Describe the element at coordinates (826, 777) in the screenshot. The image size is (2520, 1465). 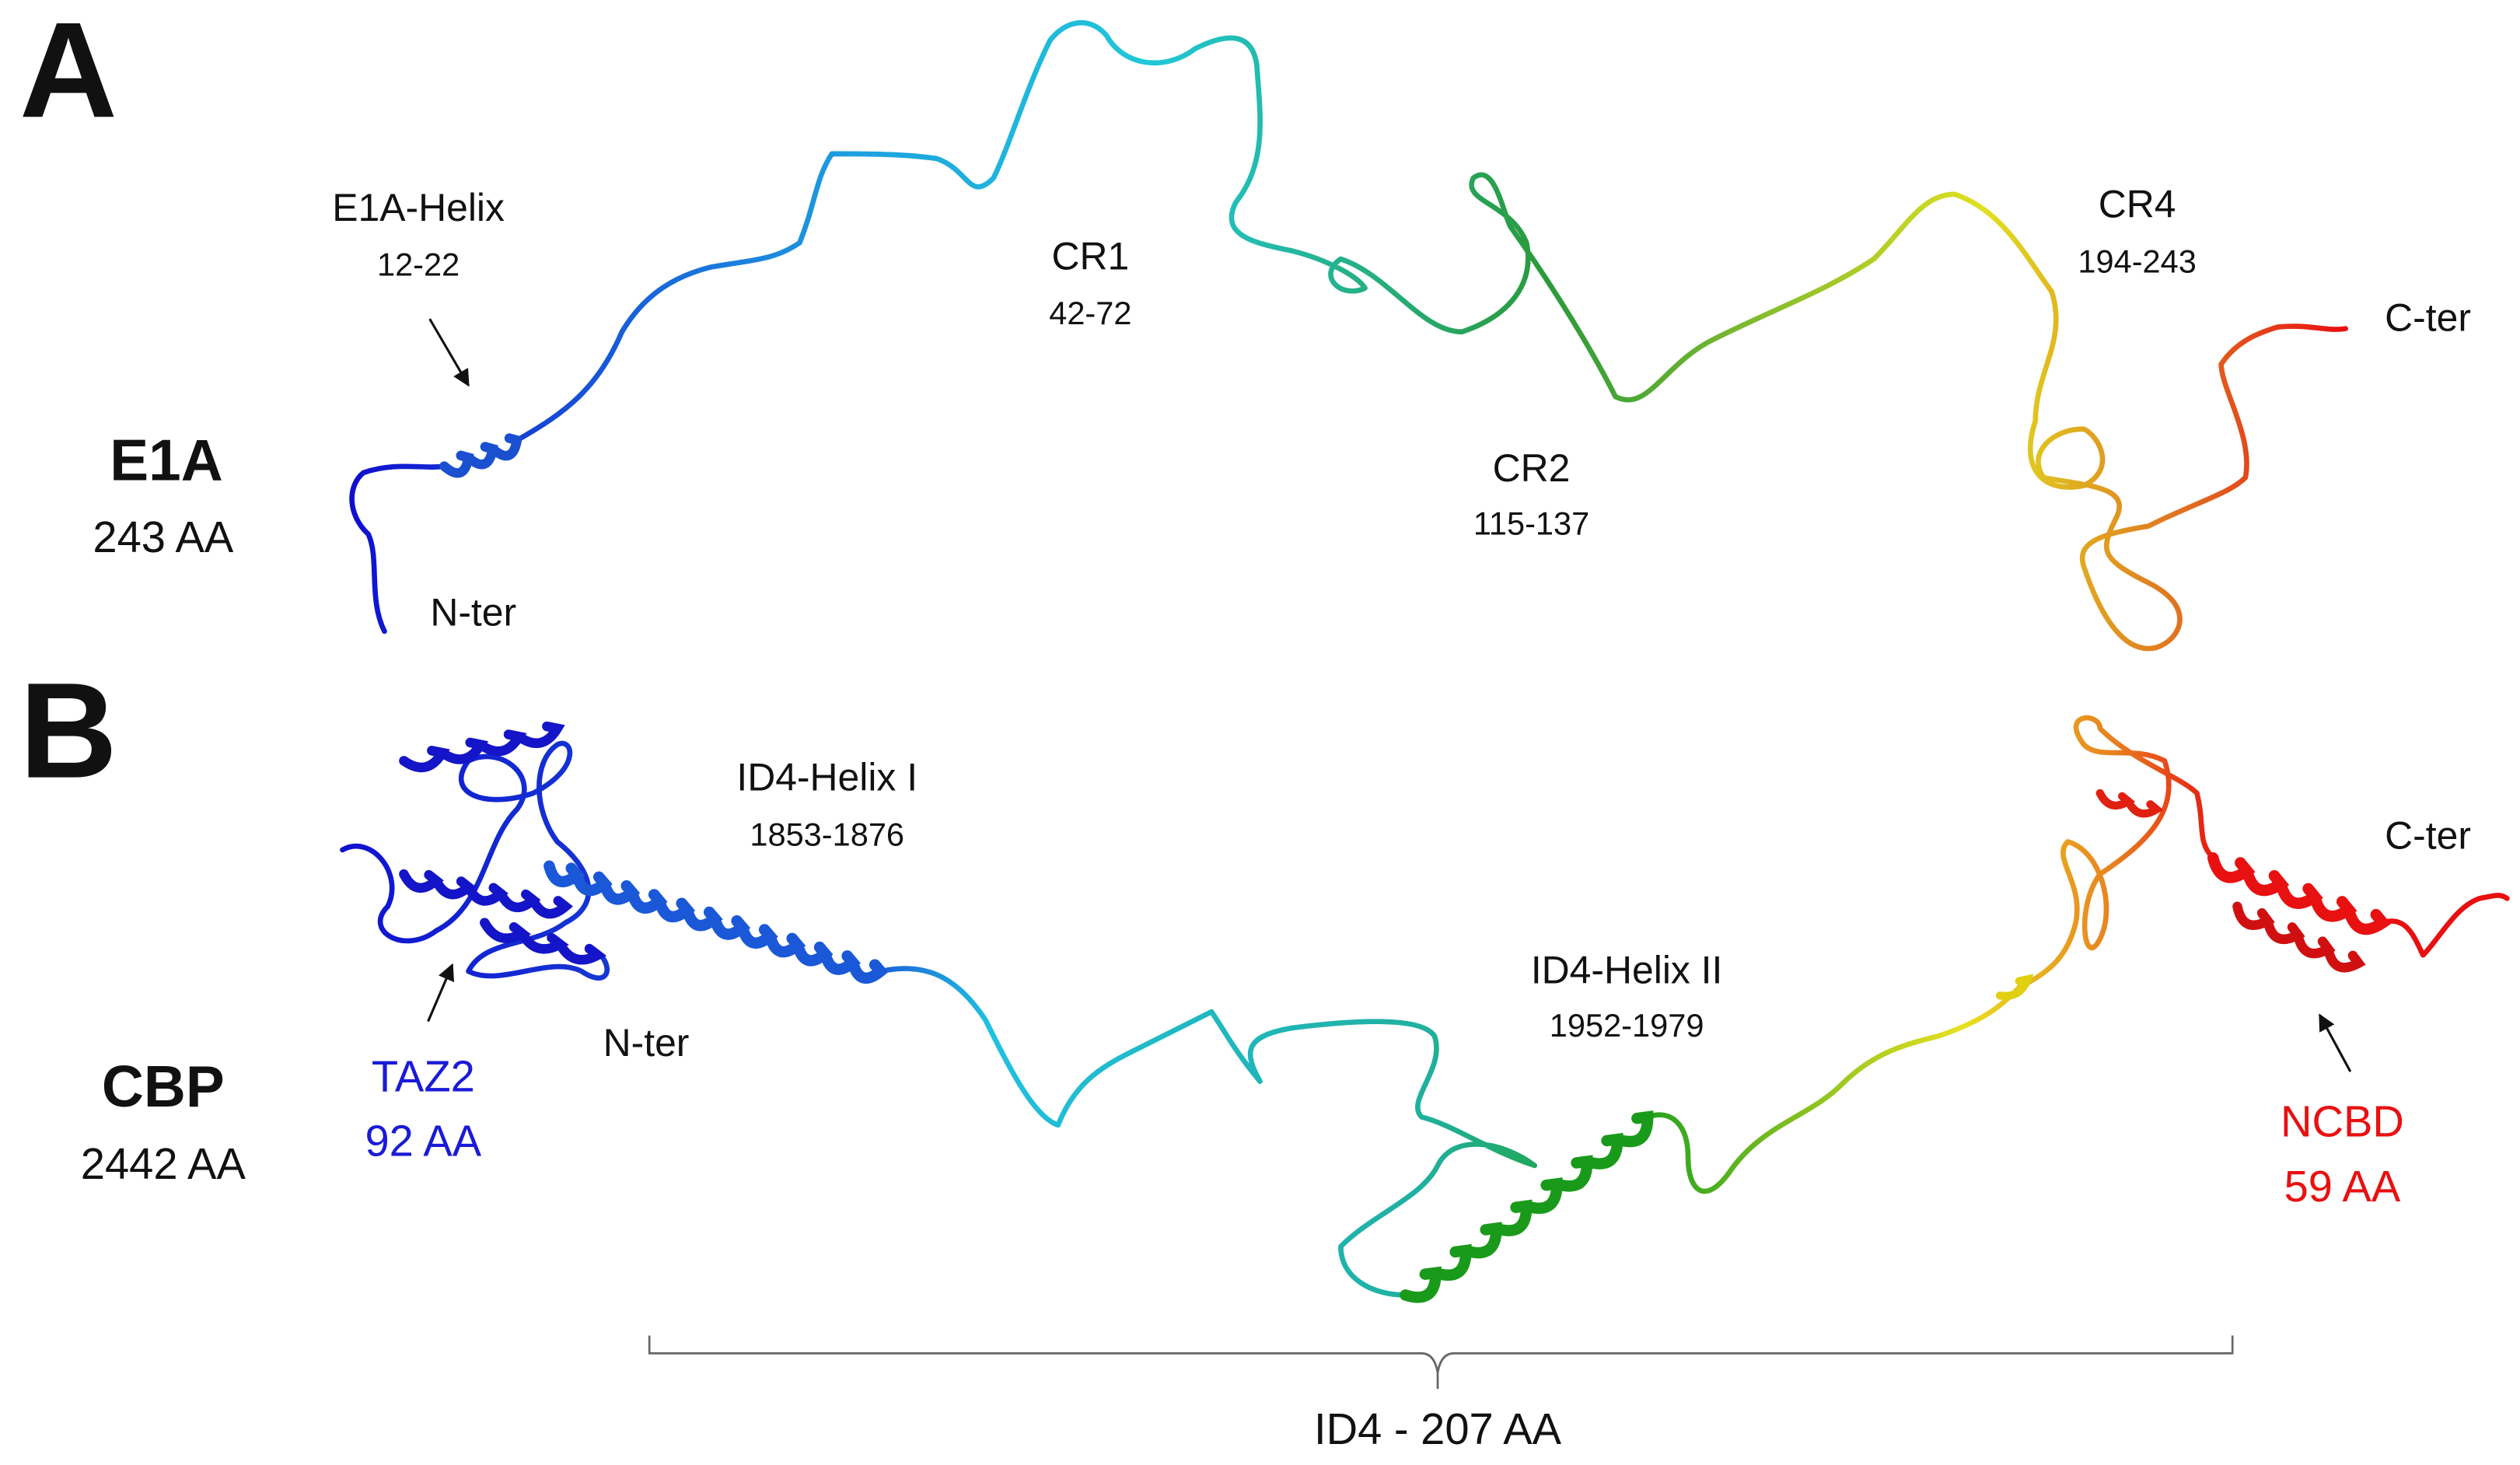
I see `region-name: ID4-Helix I` at that location.